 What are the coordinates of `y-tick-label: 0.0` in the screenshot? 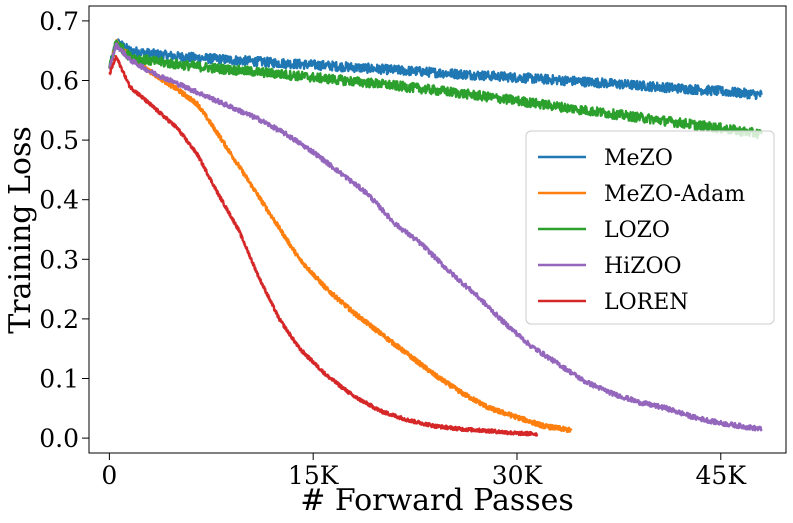 It's located at (59, 438).